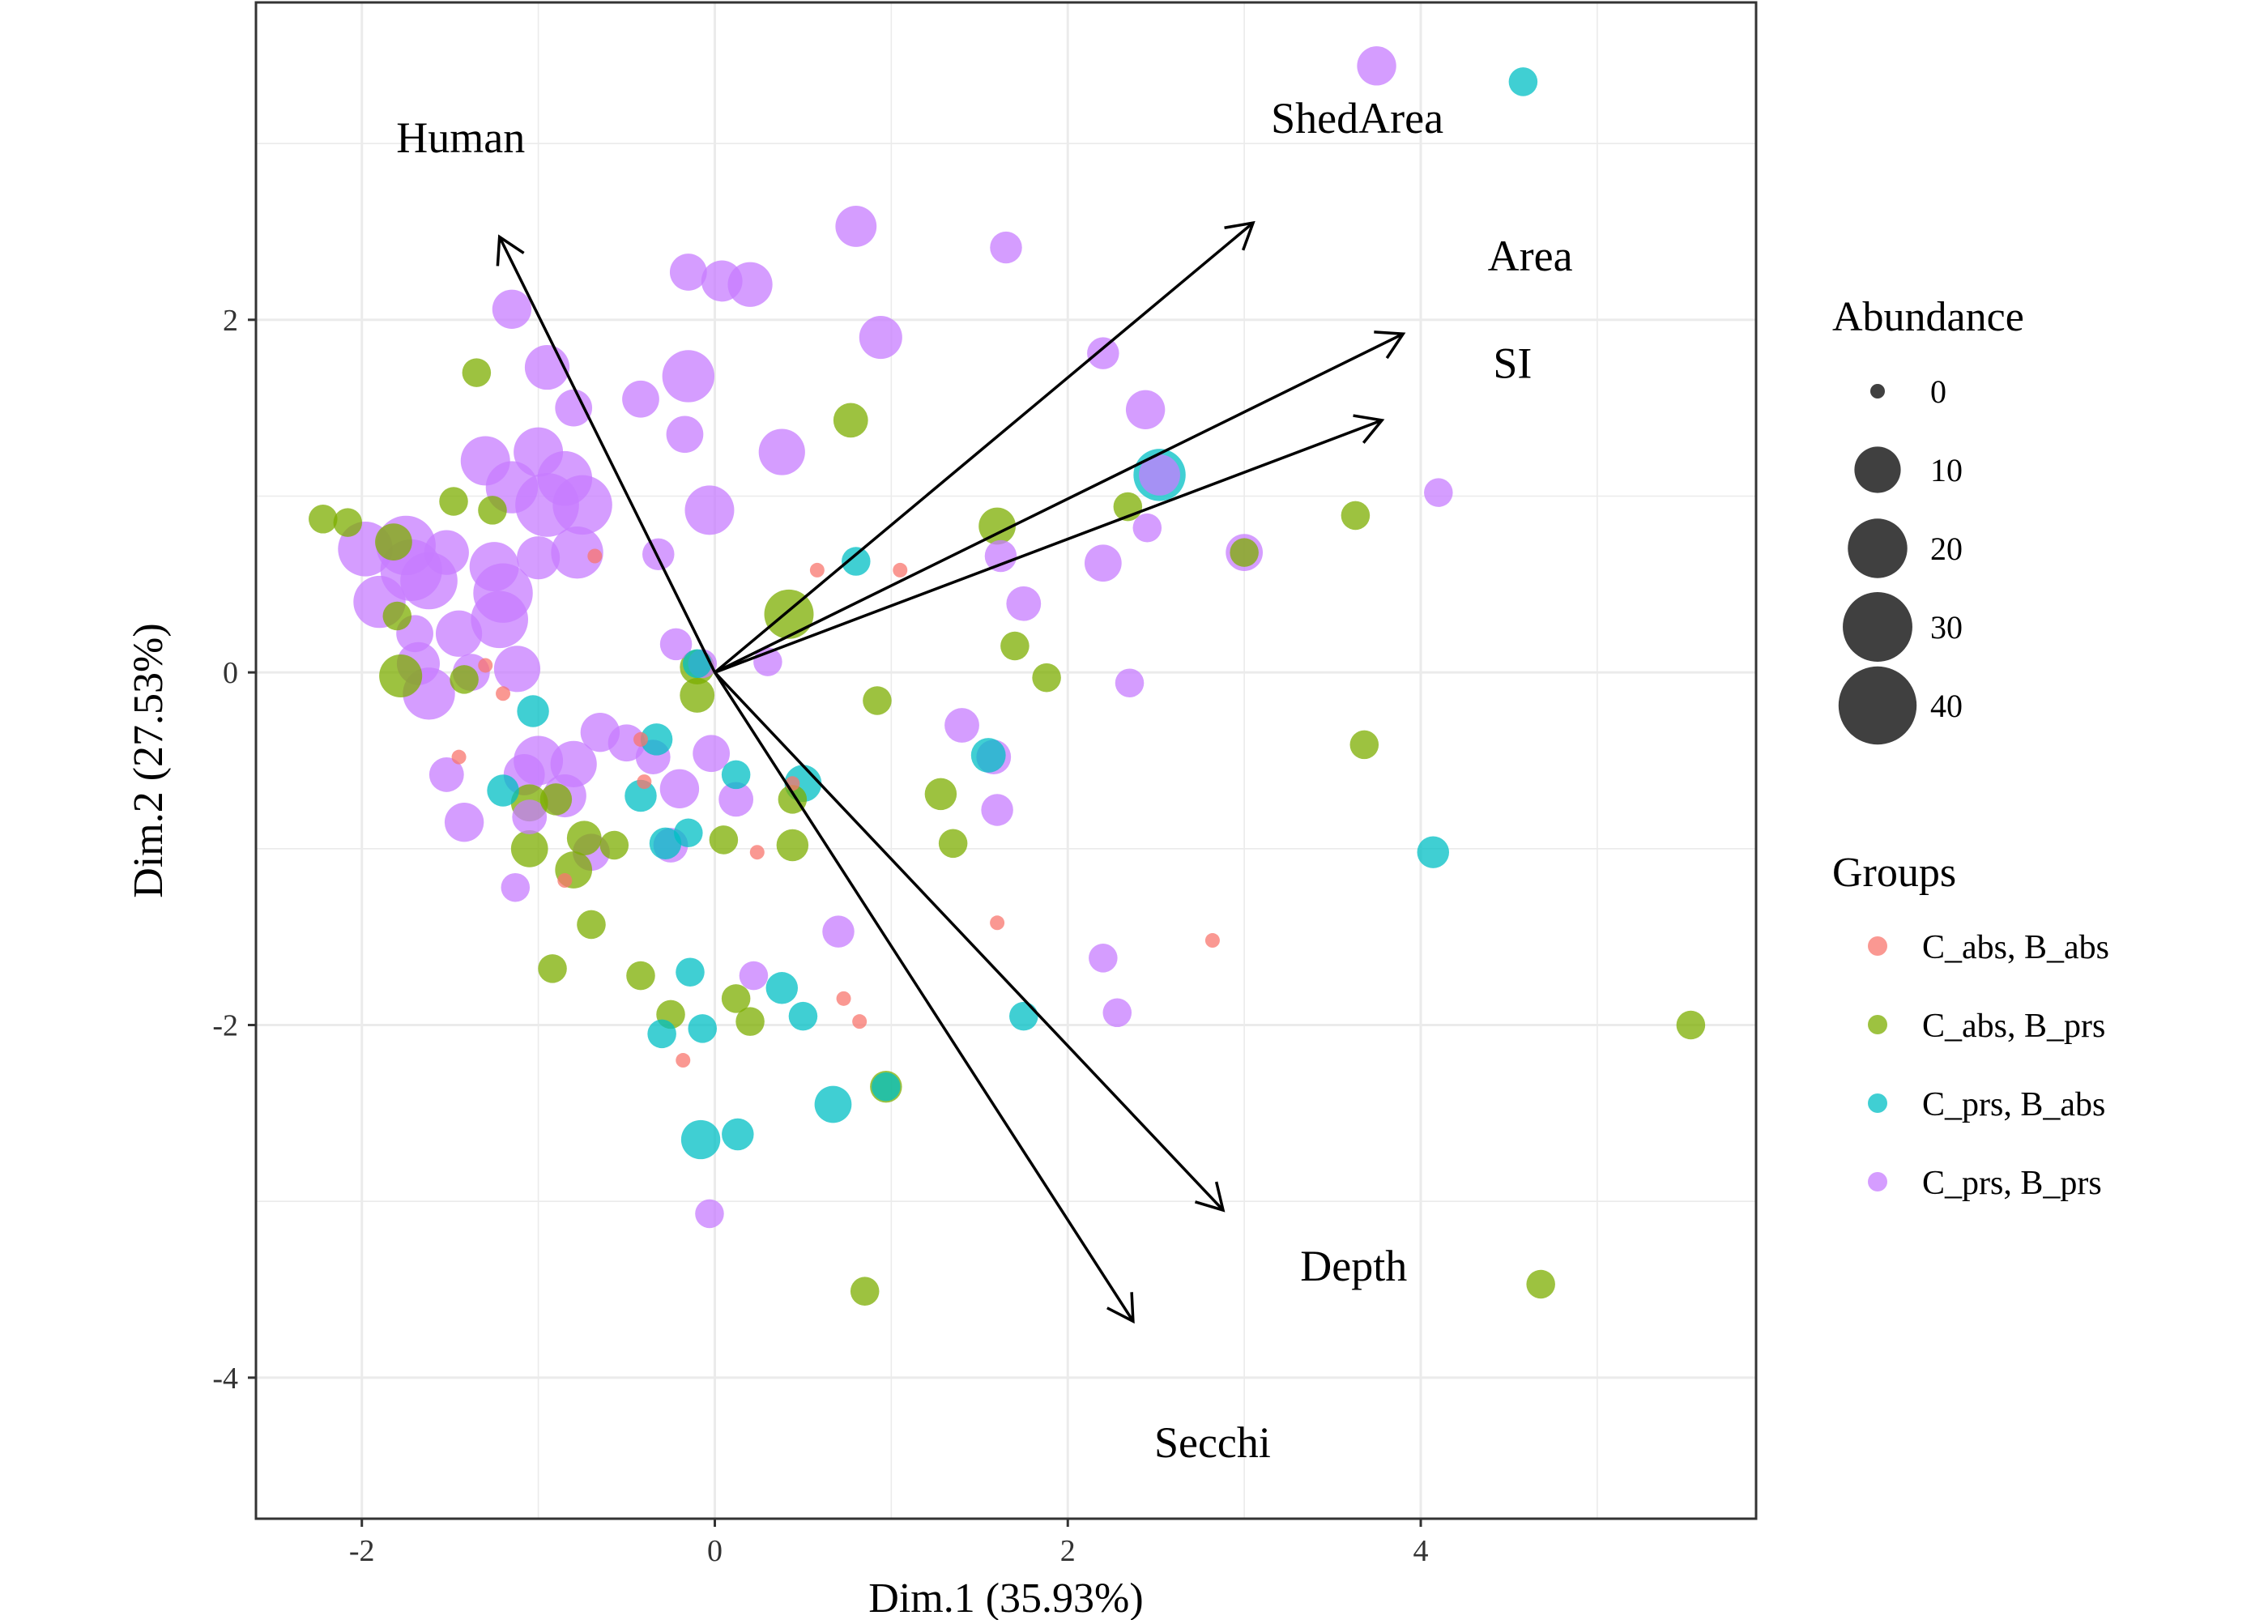  What do you see at coordinates (1900, 559) in the screenshot?
I see `size-legend-items: 0 10 20 30 40` at bounding box center [1900, 559].